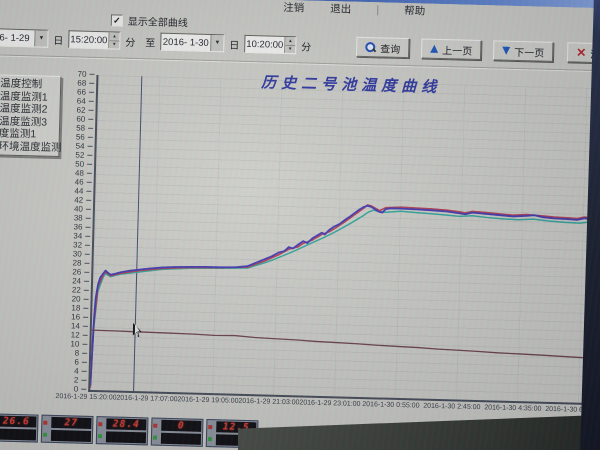 The height and width of the screenshot is (450, 600). Describe the element at coordinates (68, 217) in the screenshot. I see `y-tick-label: 38` at that location.